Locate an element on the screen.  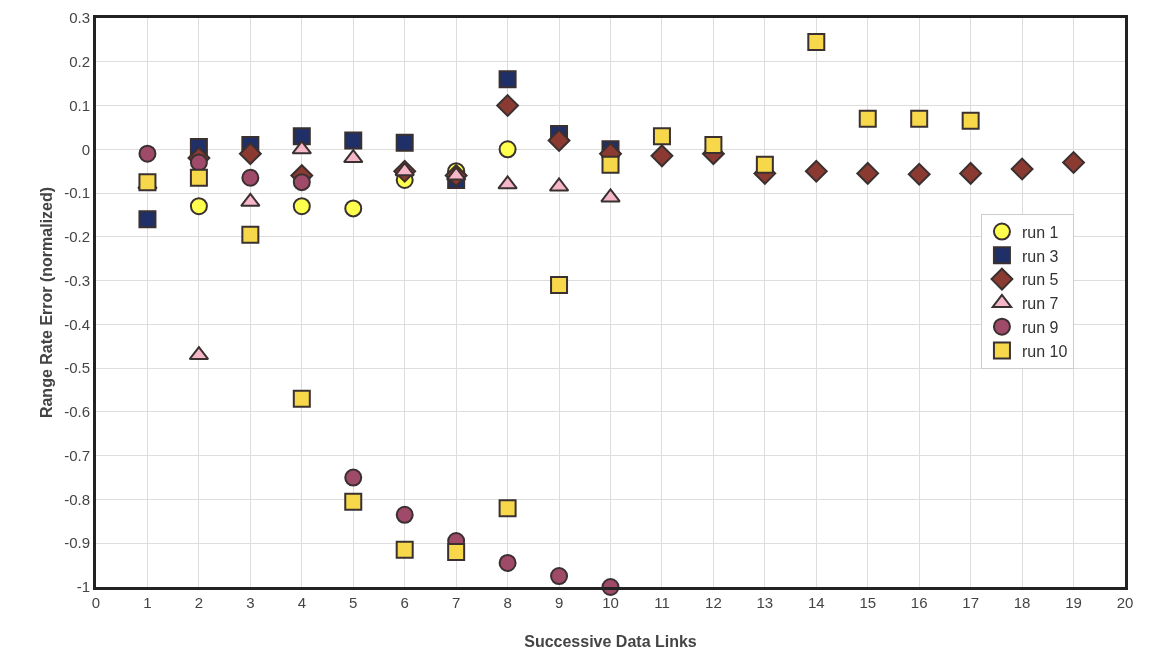
y-tick-label: -1 is located at coordinates (83, 587).